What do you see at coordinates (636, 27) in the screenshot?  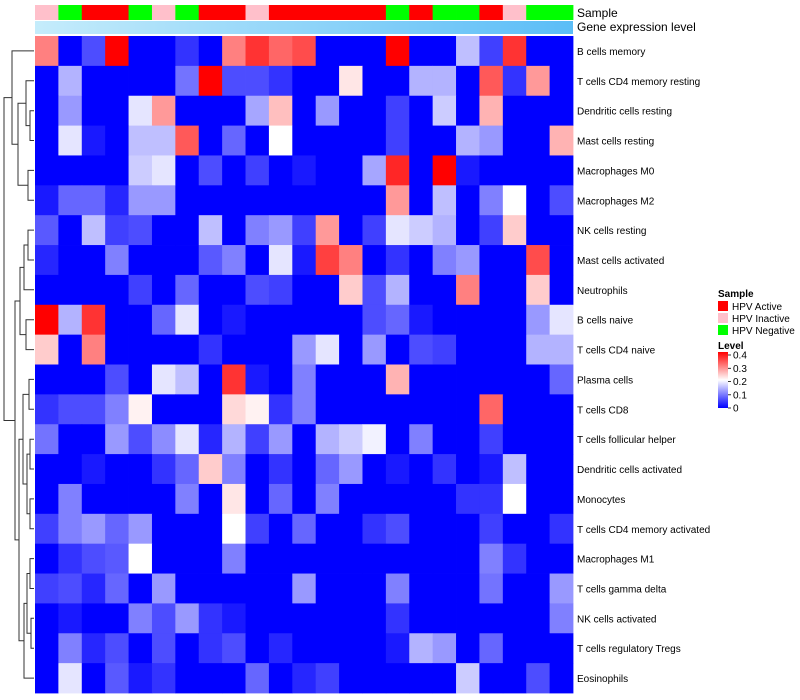 I see `gene-expression-track-label: Gene expression level` at bounding box center [636, 27].